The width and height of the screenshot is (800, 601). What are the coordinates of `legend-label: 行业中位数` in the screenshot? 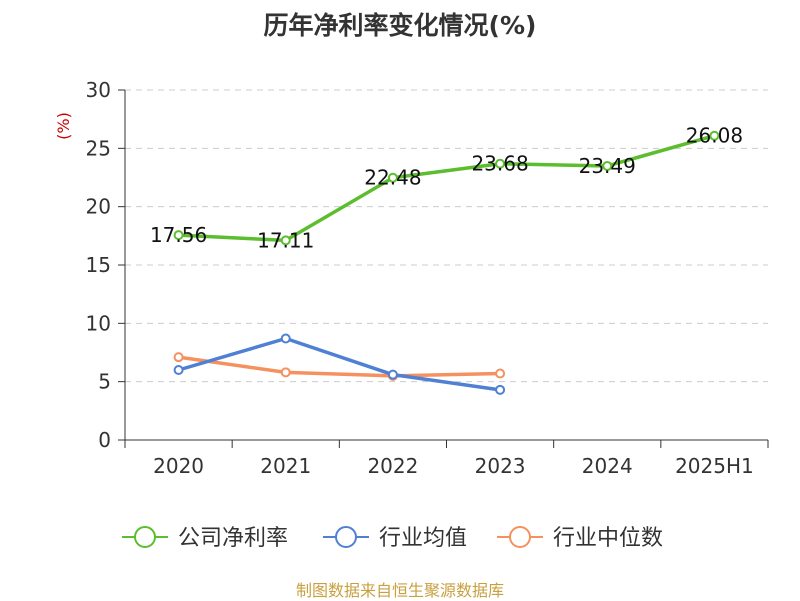 It's located at (608, 538).